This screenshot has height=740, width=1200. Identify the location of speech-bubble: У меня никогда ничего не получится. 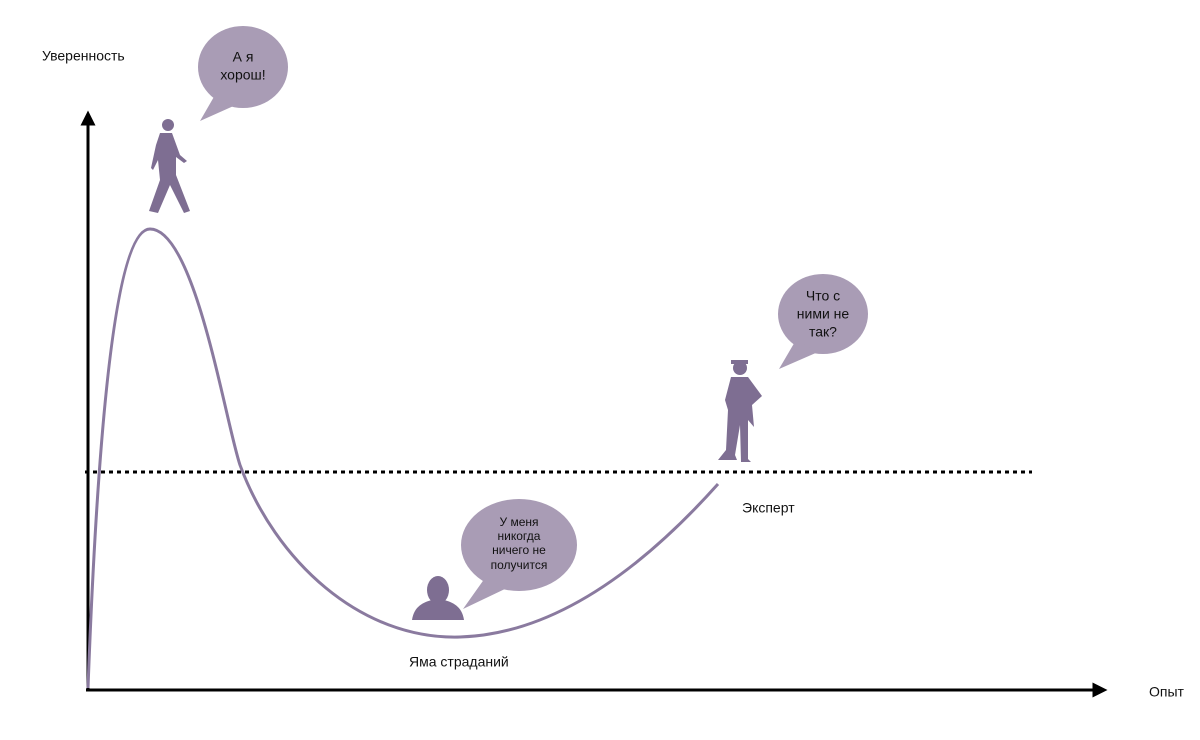
(519, 554).